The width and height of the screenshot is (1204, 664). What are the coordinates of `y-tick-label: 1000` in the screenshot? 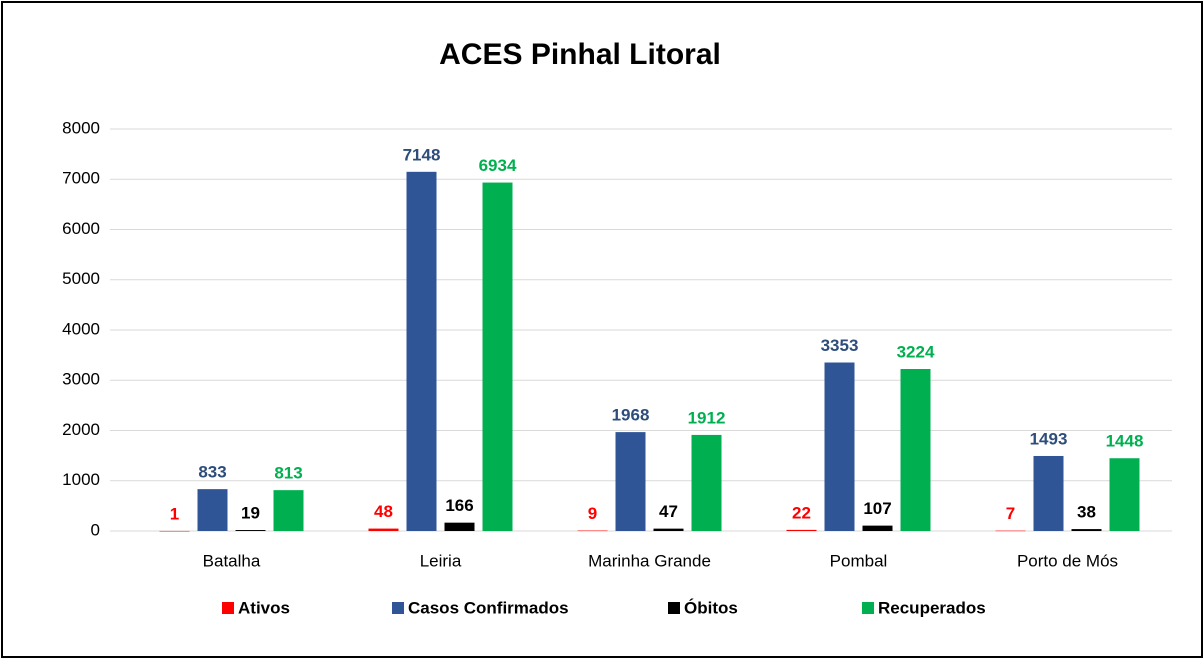 It's located at (81, 479).